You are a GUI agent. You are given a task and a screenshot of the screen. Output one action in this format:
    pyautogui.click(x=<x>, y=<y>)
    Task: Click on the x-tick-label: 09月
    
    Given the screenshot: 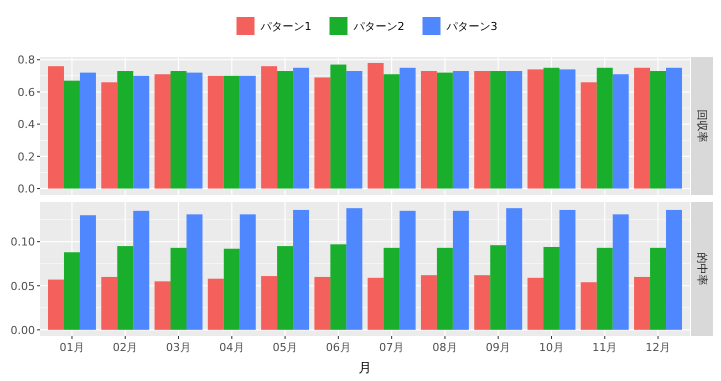 What is the action you would take?
    pyautogui.click(x=498, y=347)
    